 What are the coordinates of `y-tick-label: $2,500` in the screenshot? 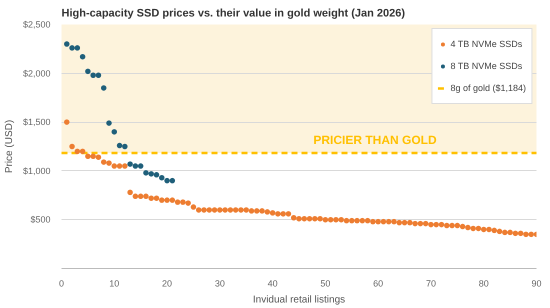 It's located at (36, 25).